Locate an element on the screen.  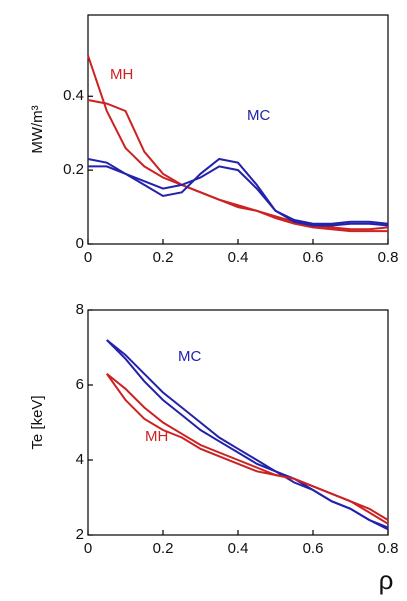
y-tick-label: 8 is located at coordinates (80, 309).